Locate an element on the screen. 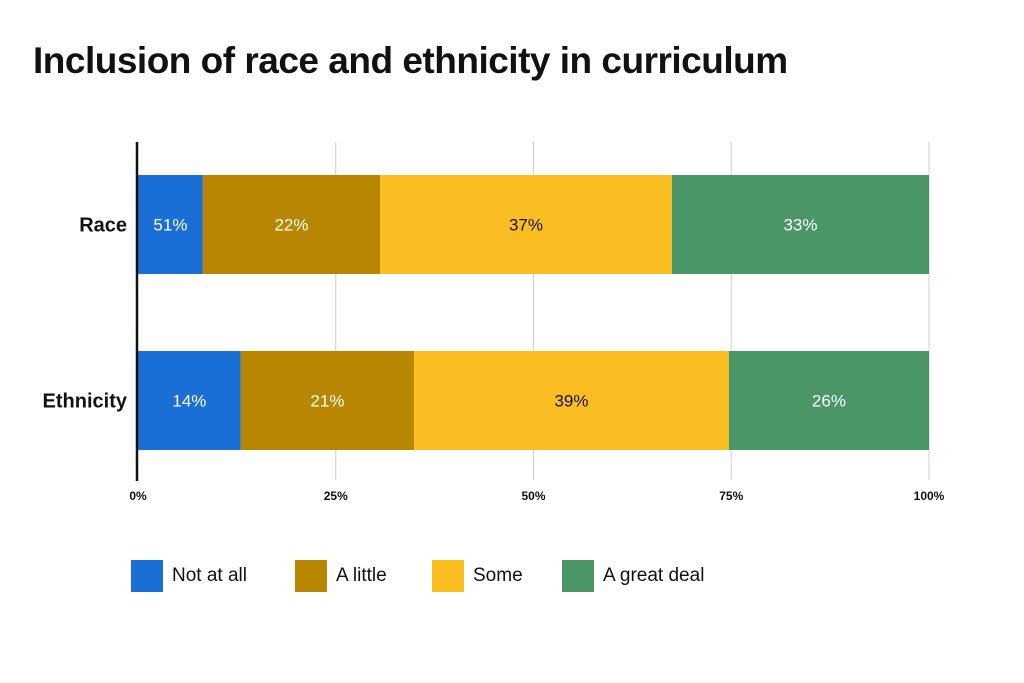 The width and height of the screenshot is (1024, 683). legend-label: A little is located at coordinates (361, 575).